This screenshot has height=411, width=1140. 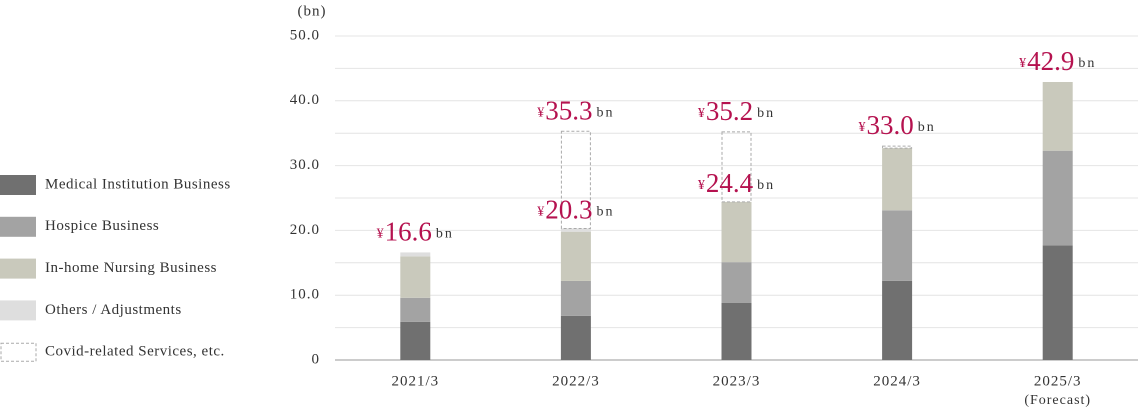 I want to click on legend-label: Medical Institution Business, so click(x=138, y=184).